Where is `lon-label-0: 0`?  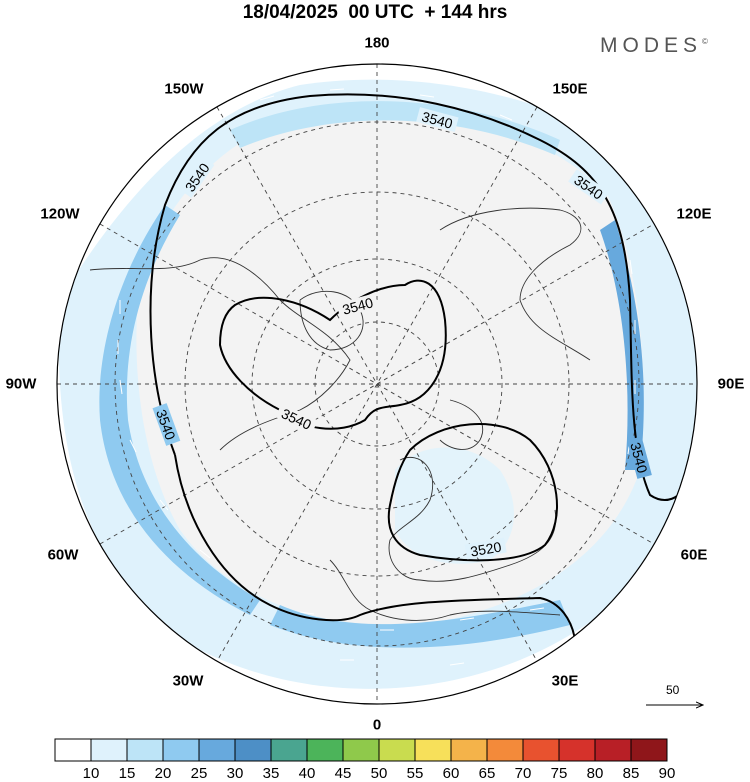
lon-label-0: 0 is located at coordinates (377, 725).